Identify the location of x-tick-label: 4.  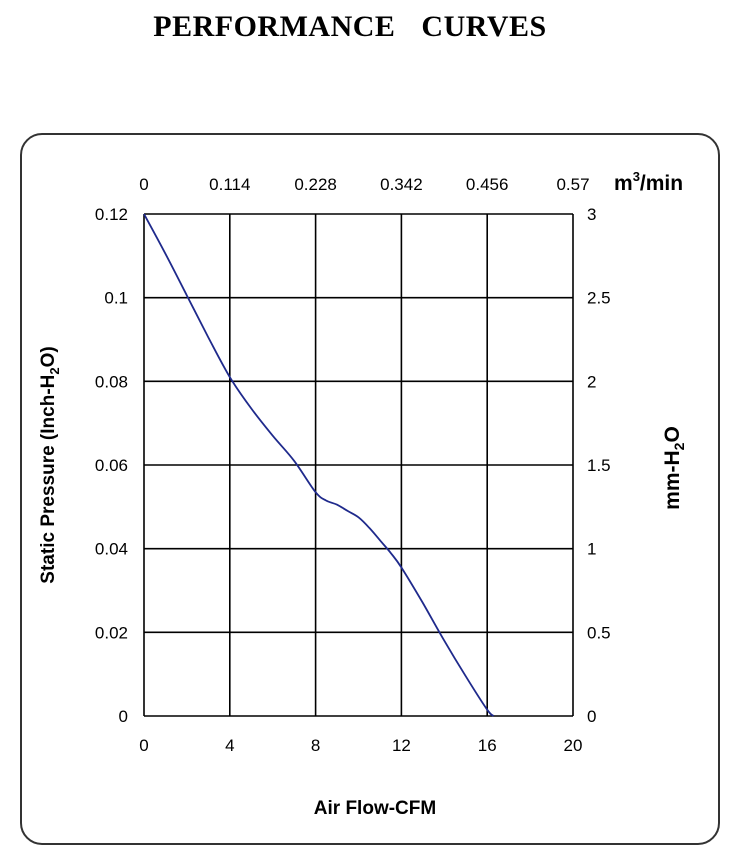
(229, 745).